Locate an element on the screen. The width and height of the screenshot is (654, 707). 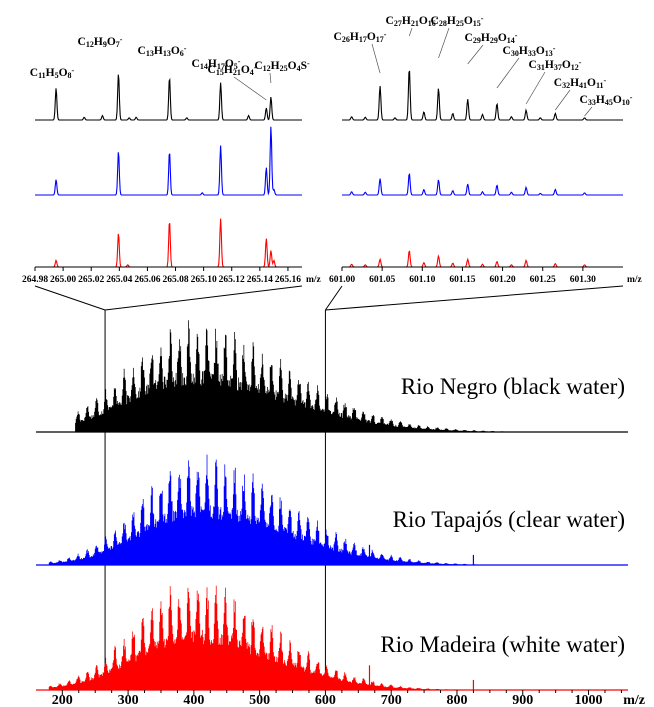
zoom-tick-label: 601.15 is located at coordinates (462, 280).